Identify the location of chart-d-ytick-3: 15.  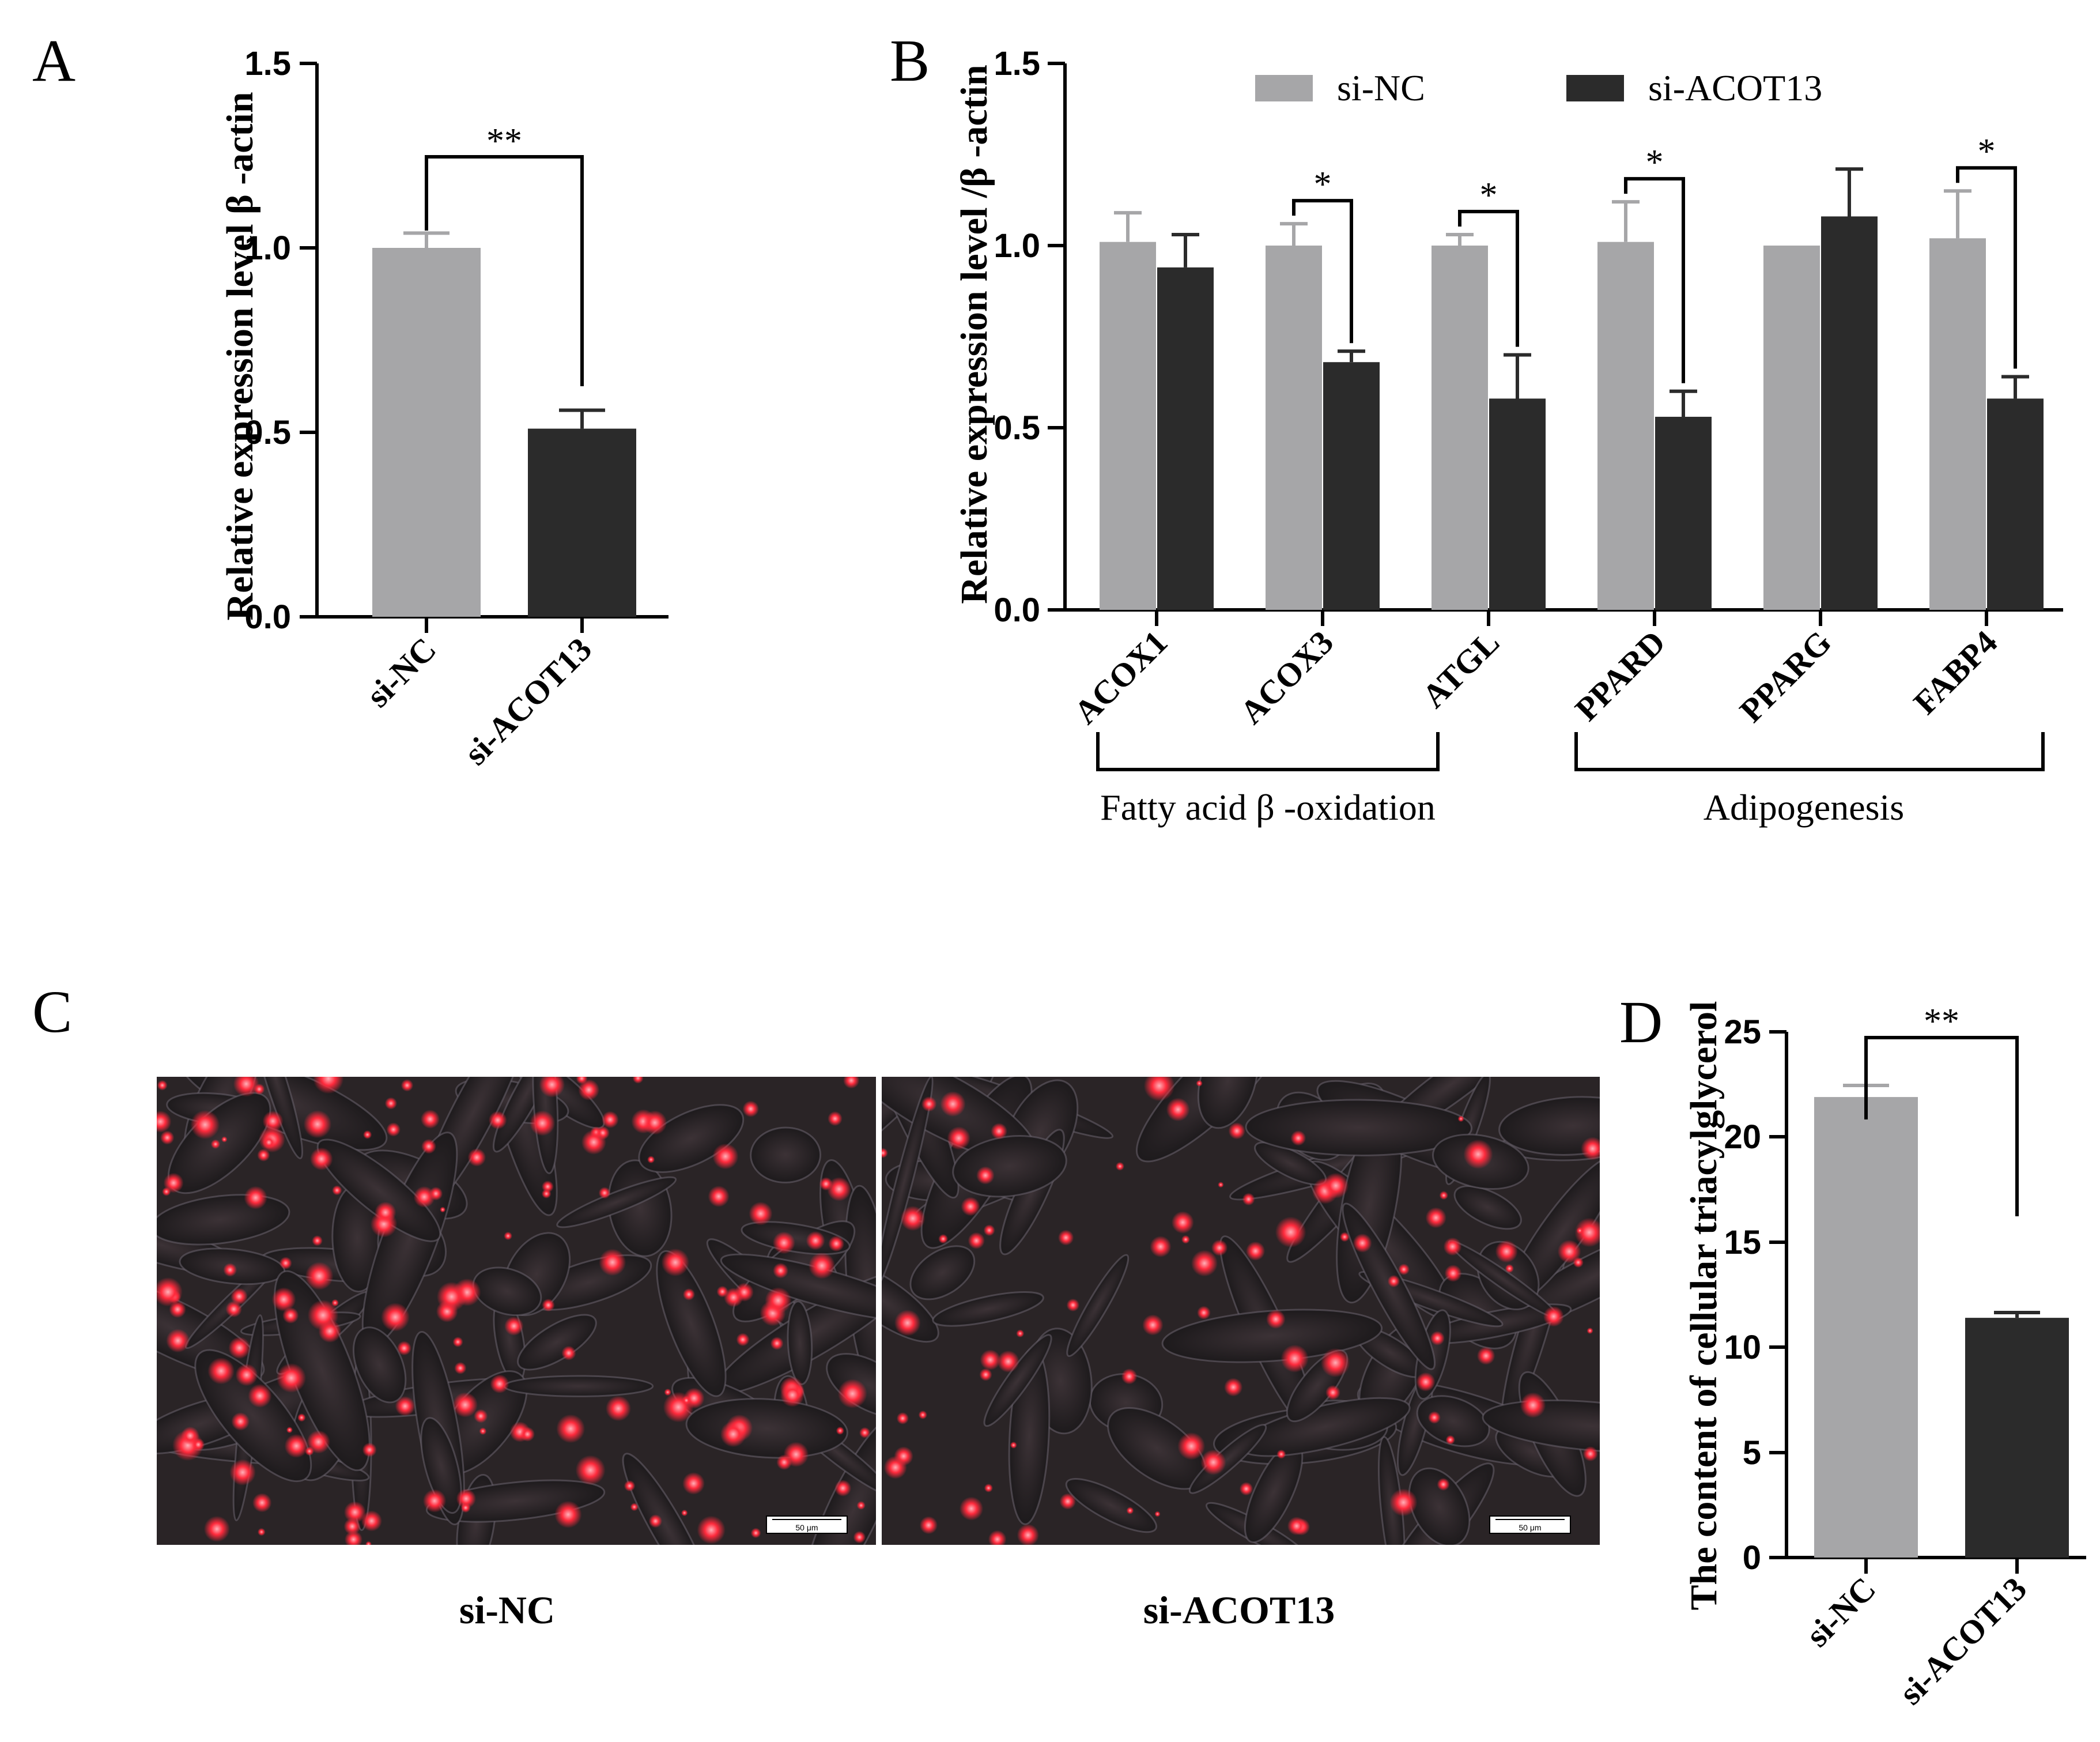
(1742, 1242).